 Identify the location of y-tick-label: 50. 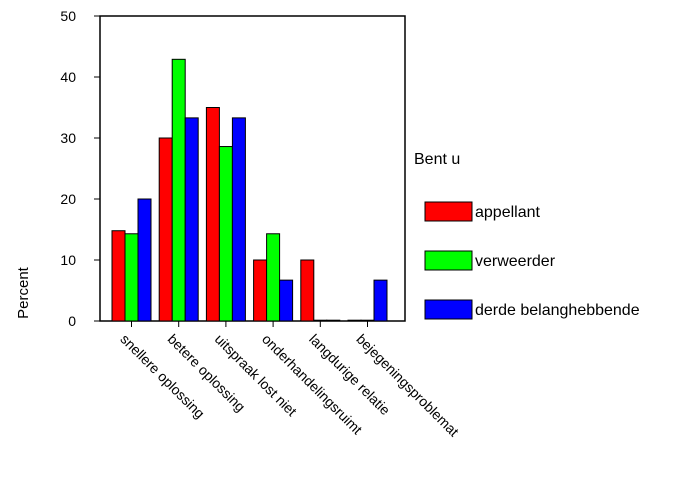
(68, 16).